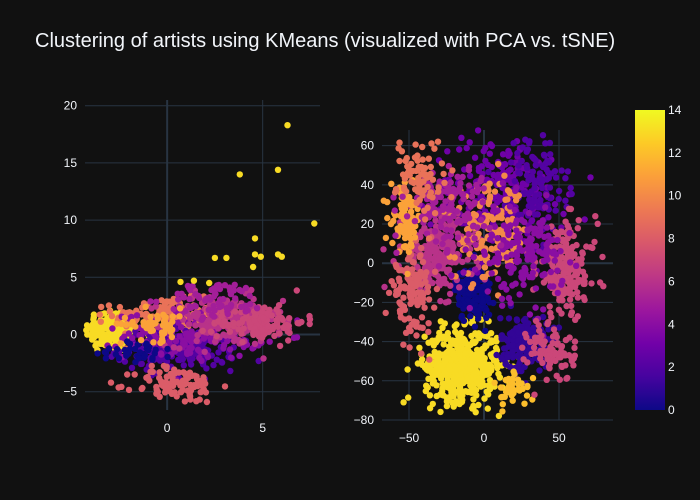 Image resolution: width=700 pixels, height=500 pixels. What do you see at coordinates (671, 367) in the screenshot?
I see `colorbar-tick-label: 2` at bounding box center [671, 367].